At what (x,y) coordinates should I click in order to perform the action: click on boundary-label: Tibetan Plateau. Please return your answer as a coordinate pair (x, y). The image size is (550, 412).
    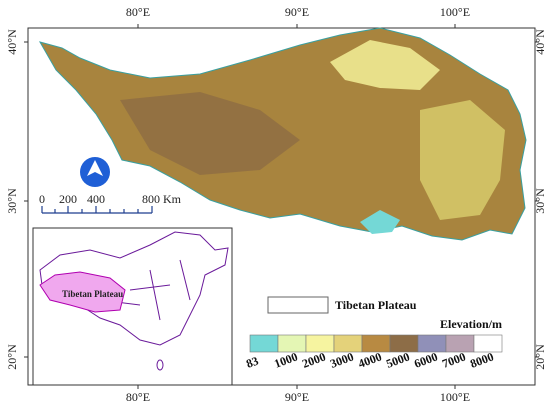
    Looking at the image, I should click on (376, 305).